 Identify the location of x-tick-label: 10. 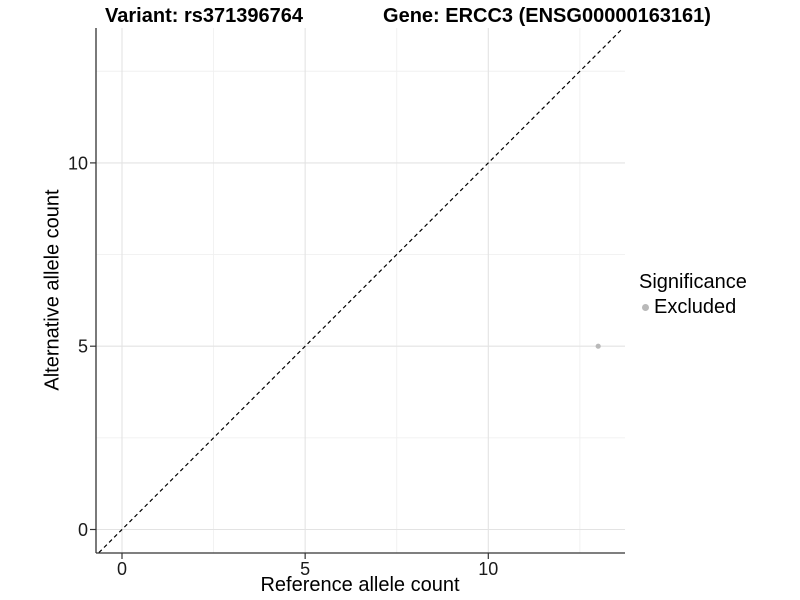
(488, 569).